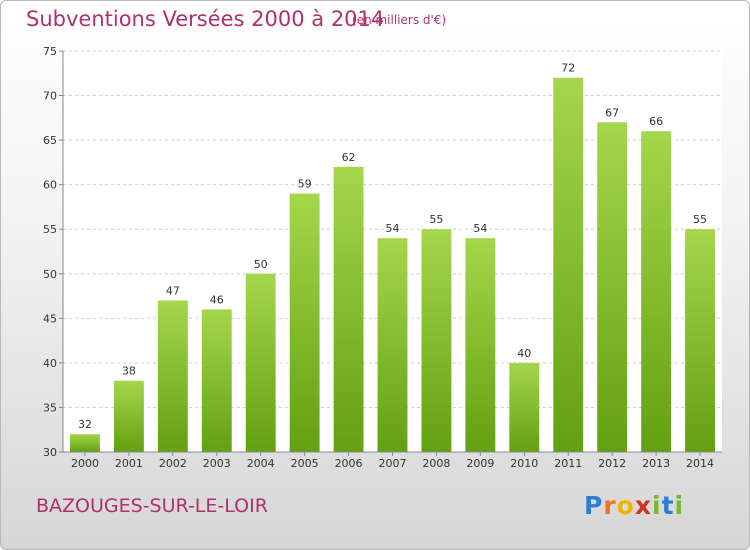 This screenshot has height=550, width=750. Describe the element at coordinates (50, 229) in the screenshot. I see `y-tick-label: 55` at that location.